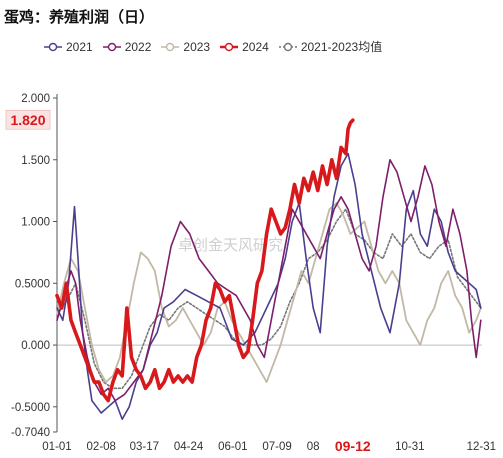 This screenshot has width=503, height=458. I want to click on legend-item: 2024, so click(244, 46).